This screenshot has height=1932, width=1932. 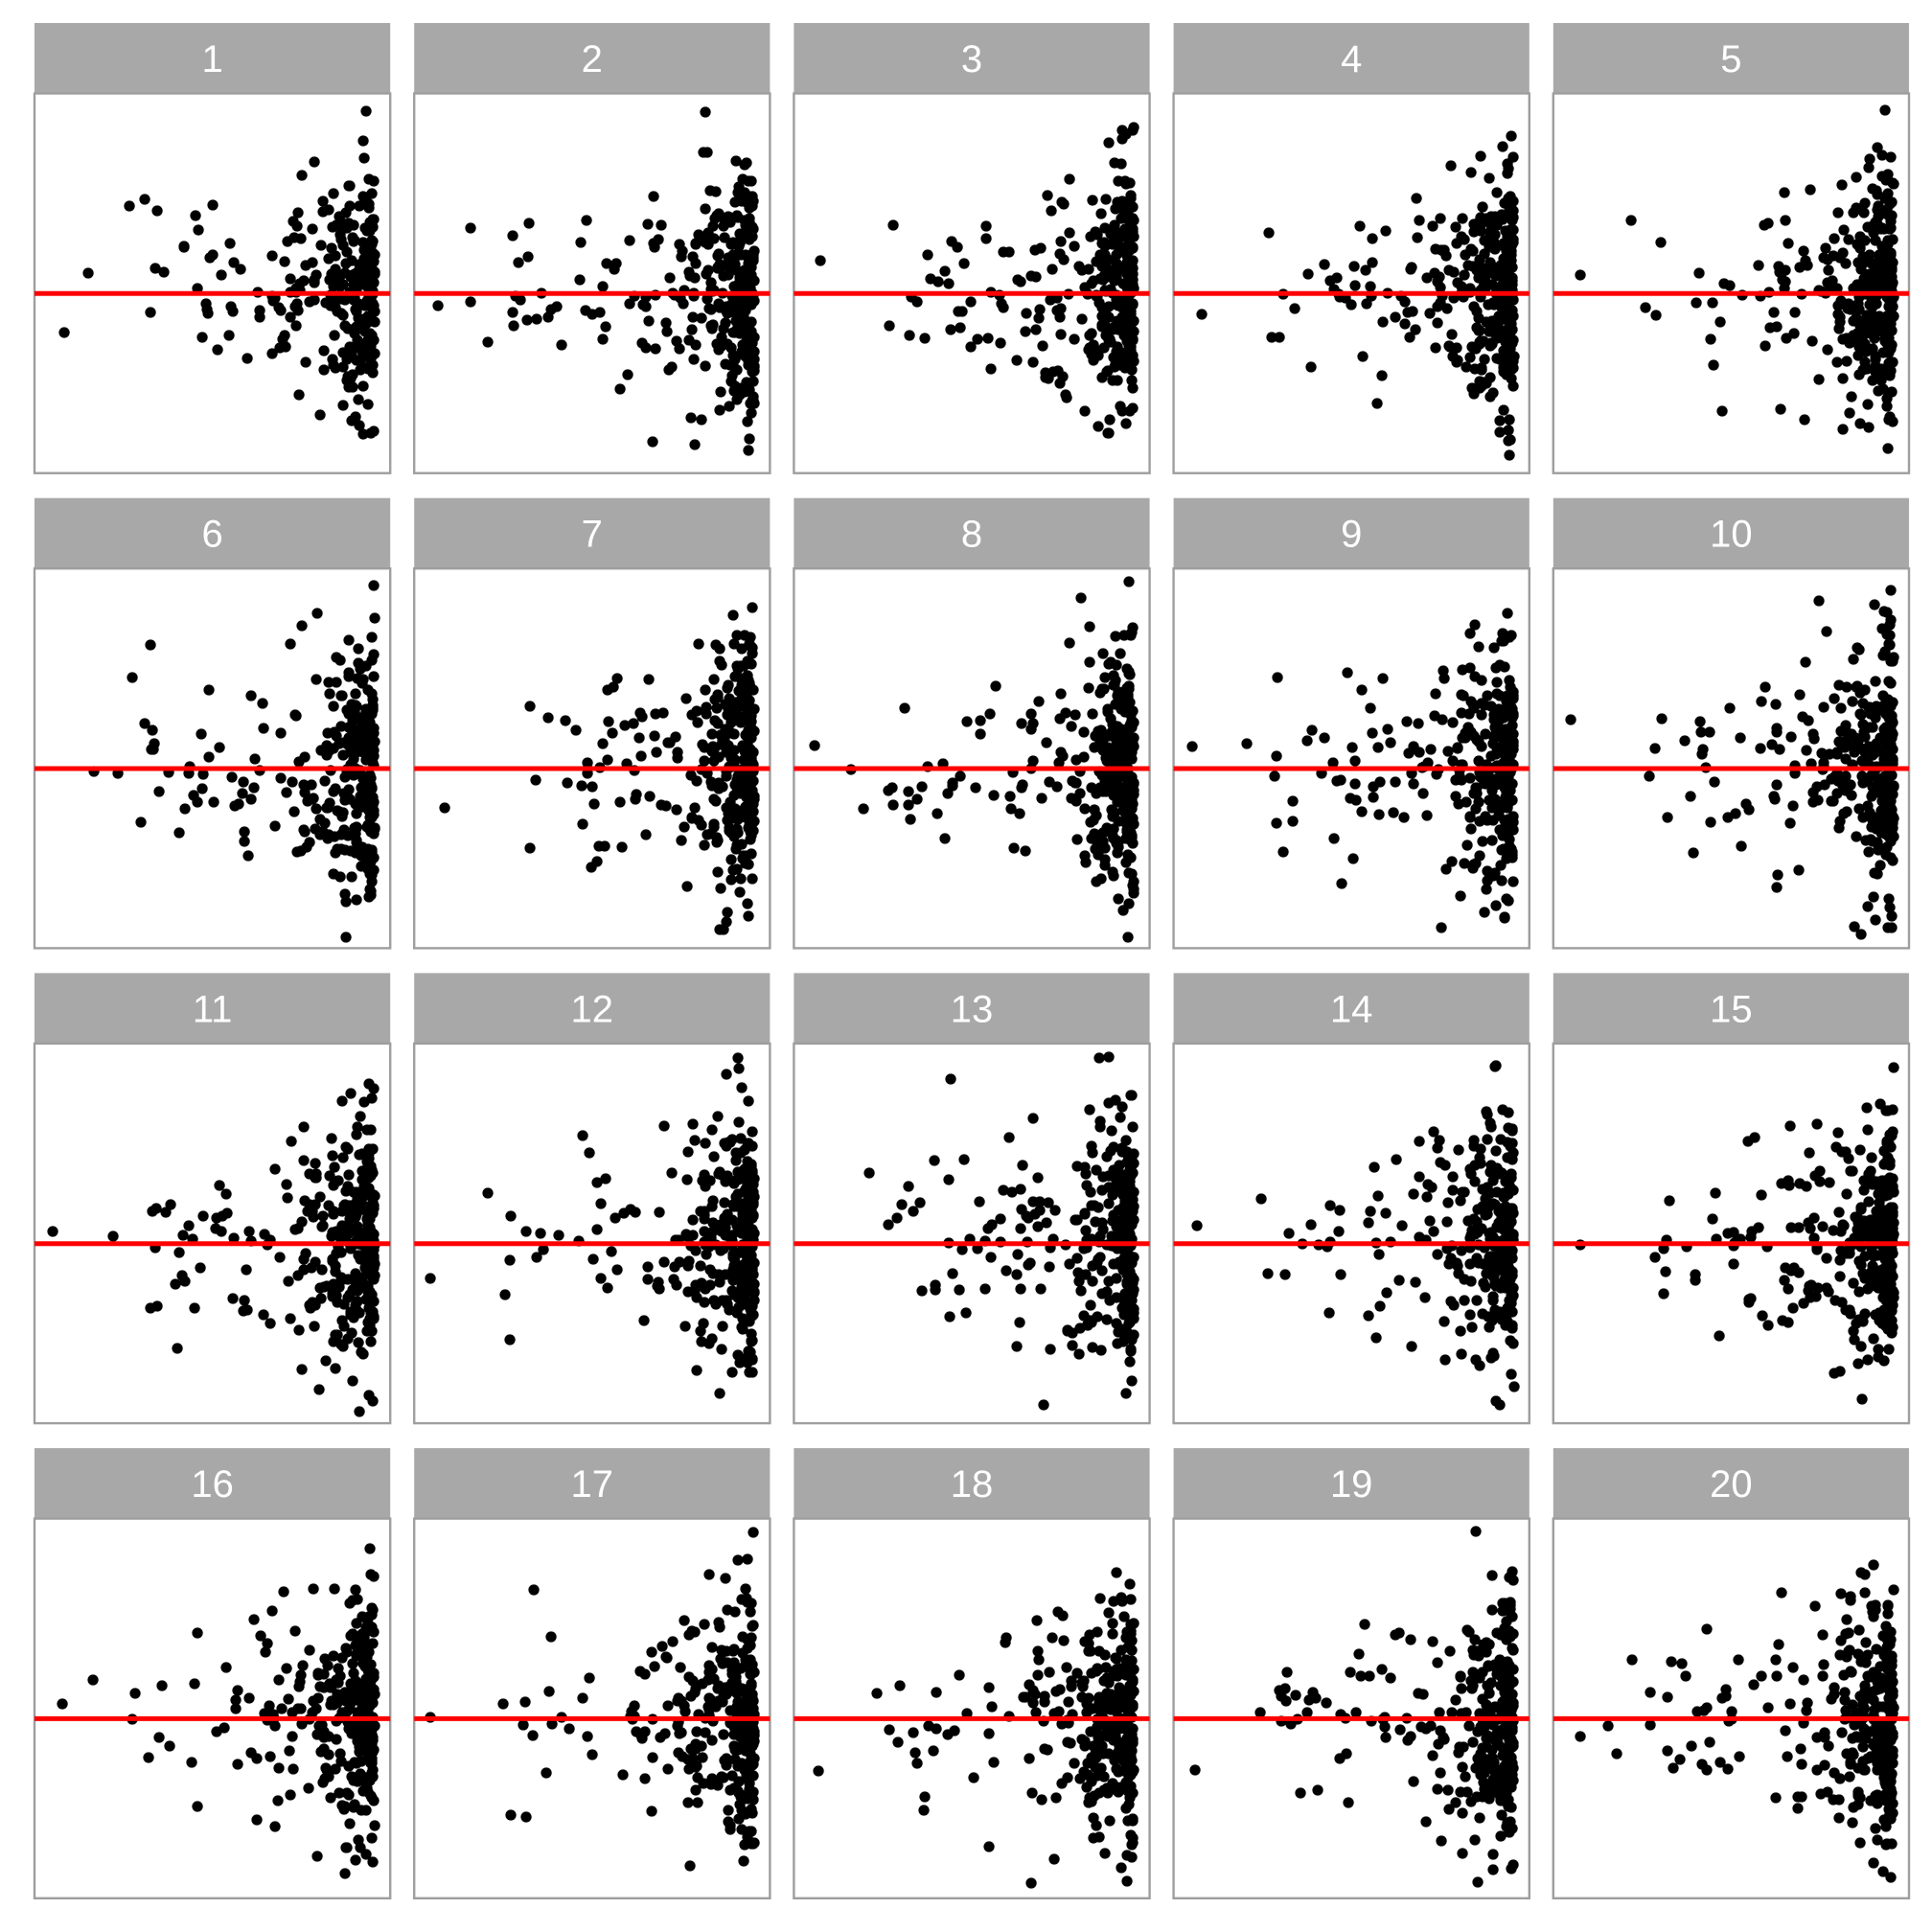 I want to click on svg-text: 5, so click(x=1730, y=59).